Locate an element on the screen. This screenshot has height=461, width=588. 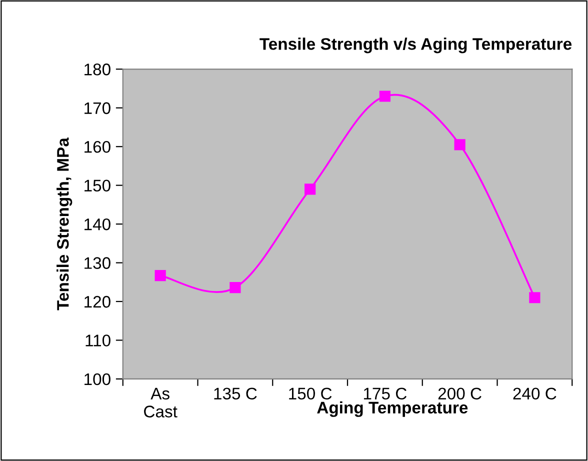
y-tick-label: 120 is located at coordinates (97, 302).